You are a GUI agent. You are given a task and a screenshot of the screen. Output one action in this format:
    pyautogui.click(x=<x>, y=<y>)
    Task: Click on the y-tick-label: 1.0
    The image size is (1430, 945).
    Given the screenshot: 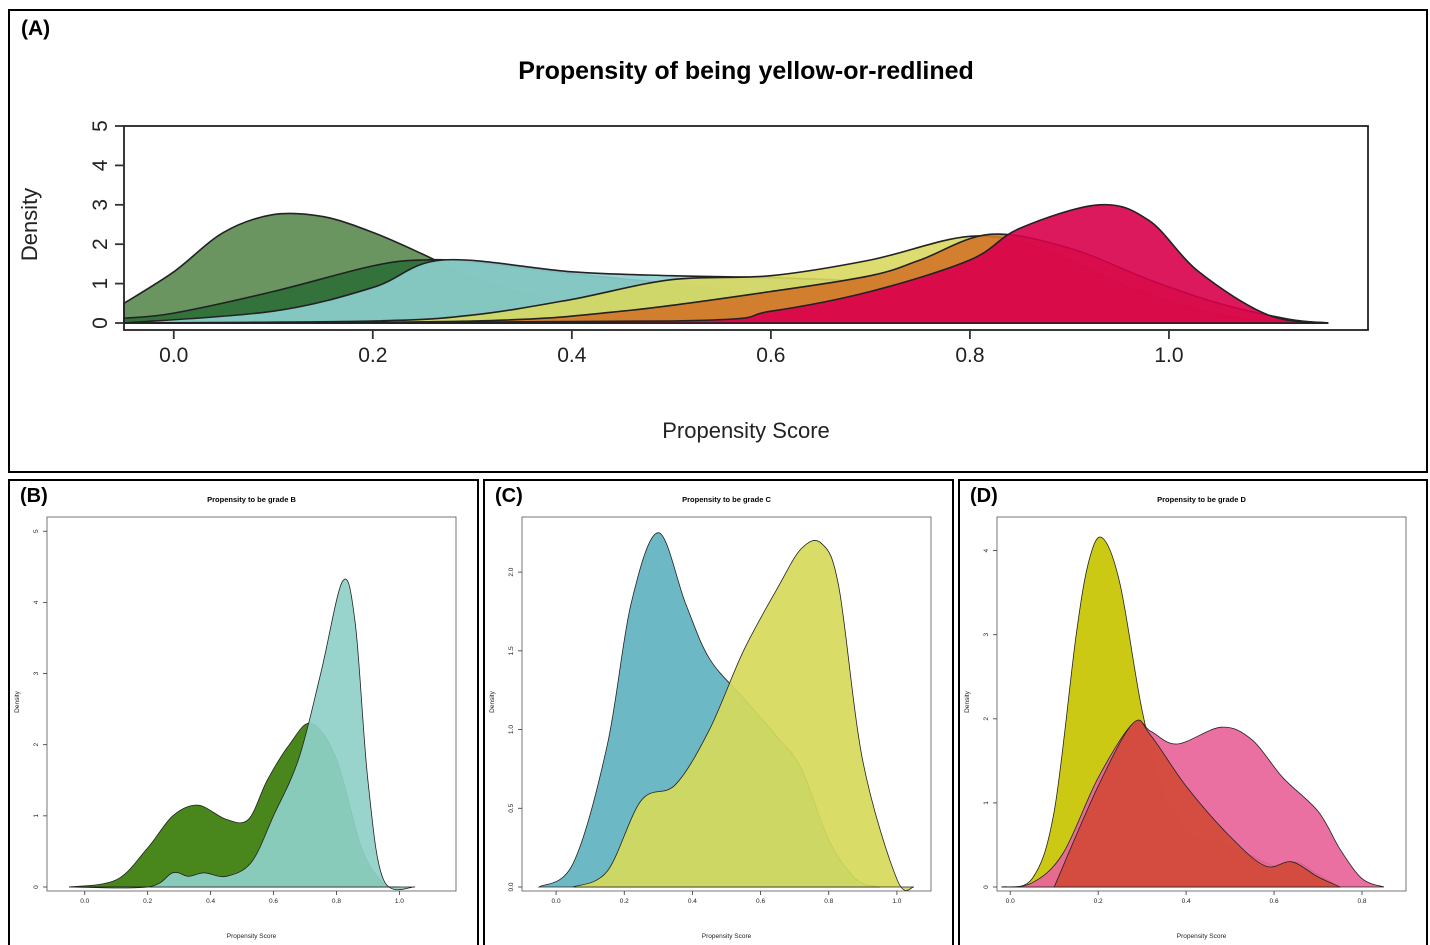 What is the action you would take?
    pyautogui.click(x=511, y=729)
    